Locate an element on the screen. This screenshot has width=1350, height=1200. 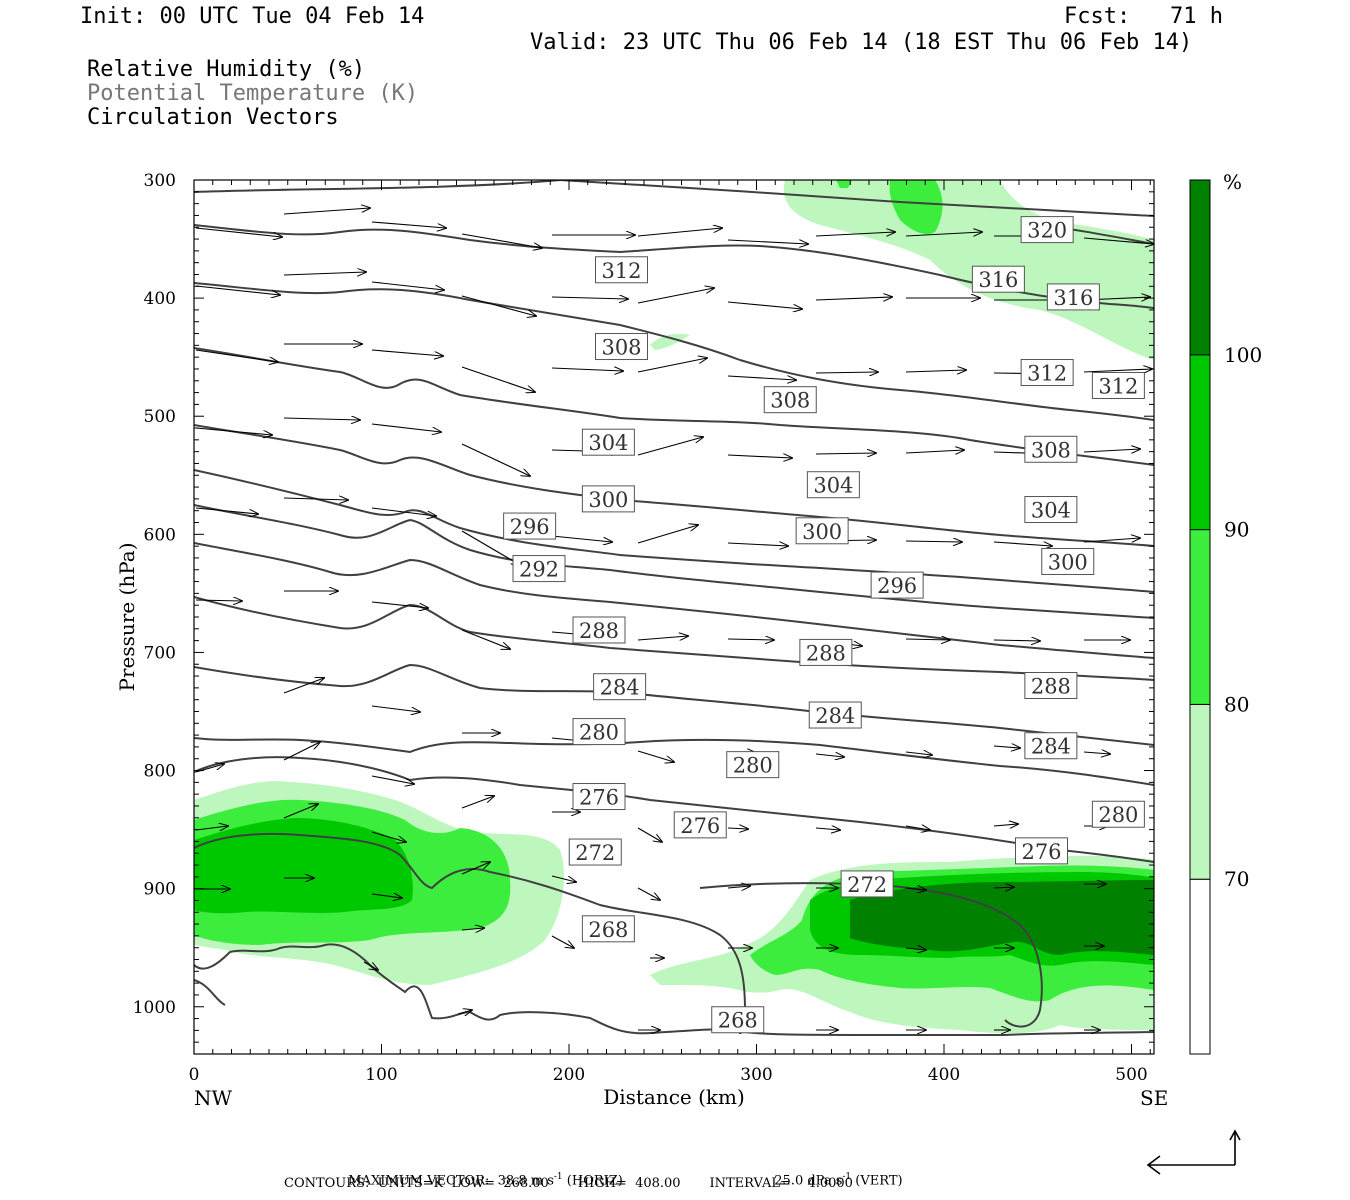
colorbar-label: 80 is located at coordinates (1236, 704).